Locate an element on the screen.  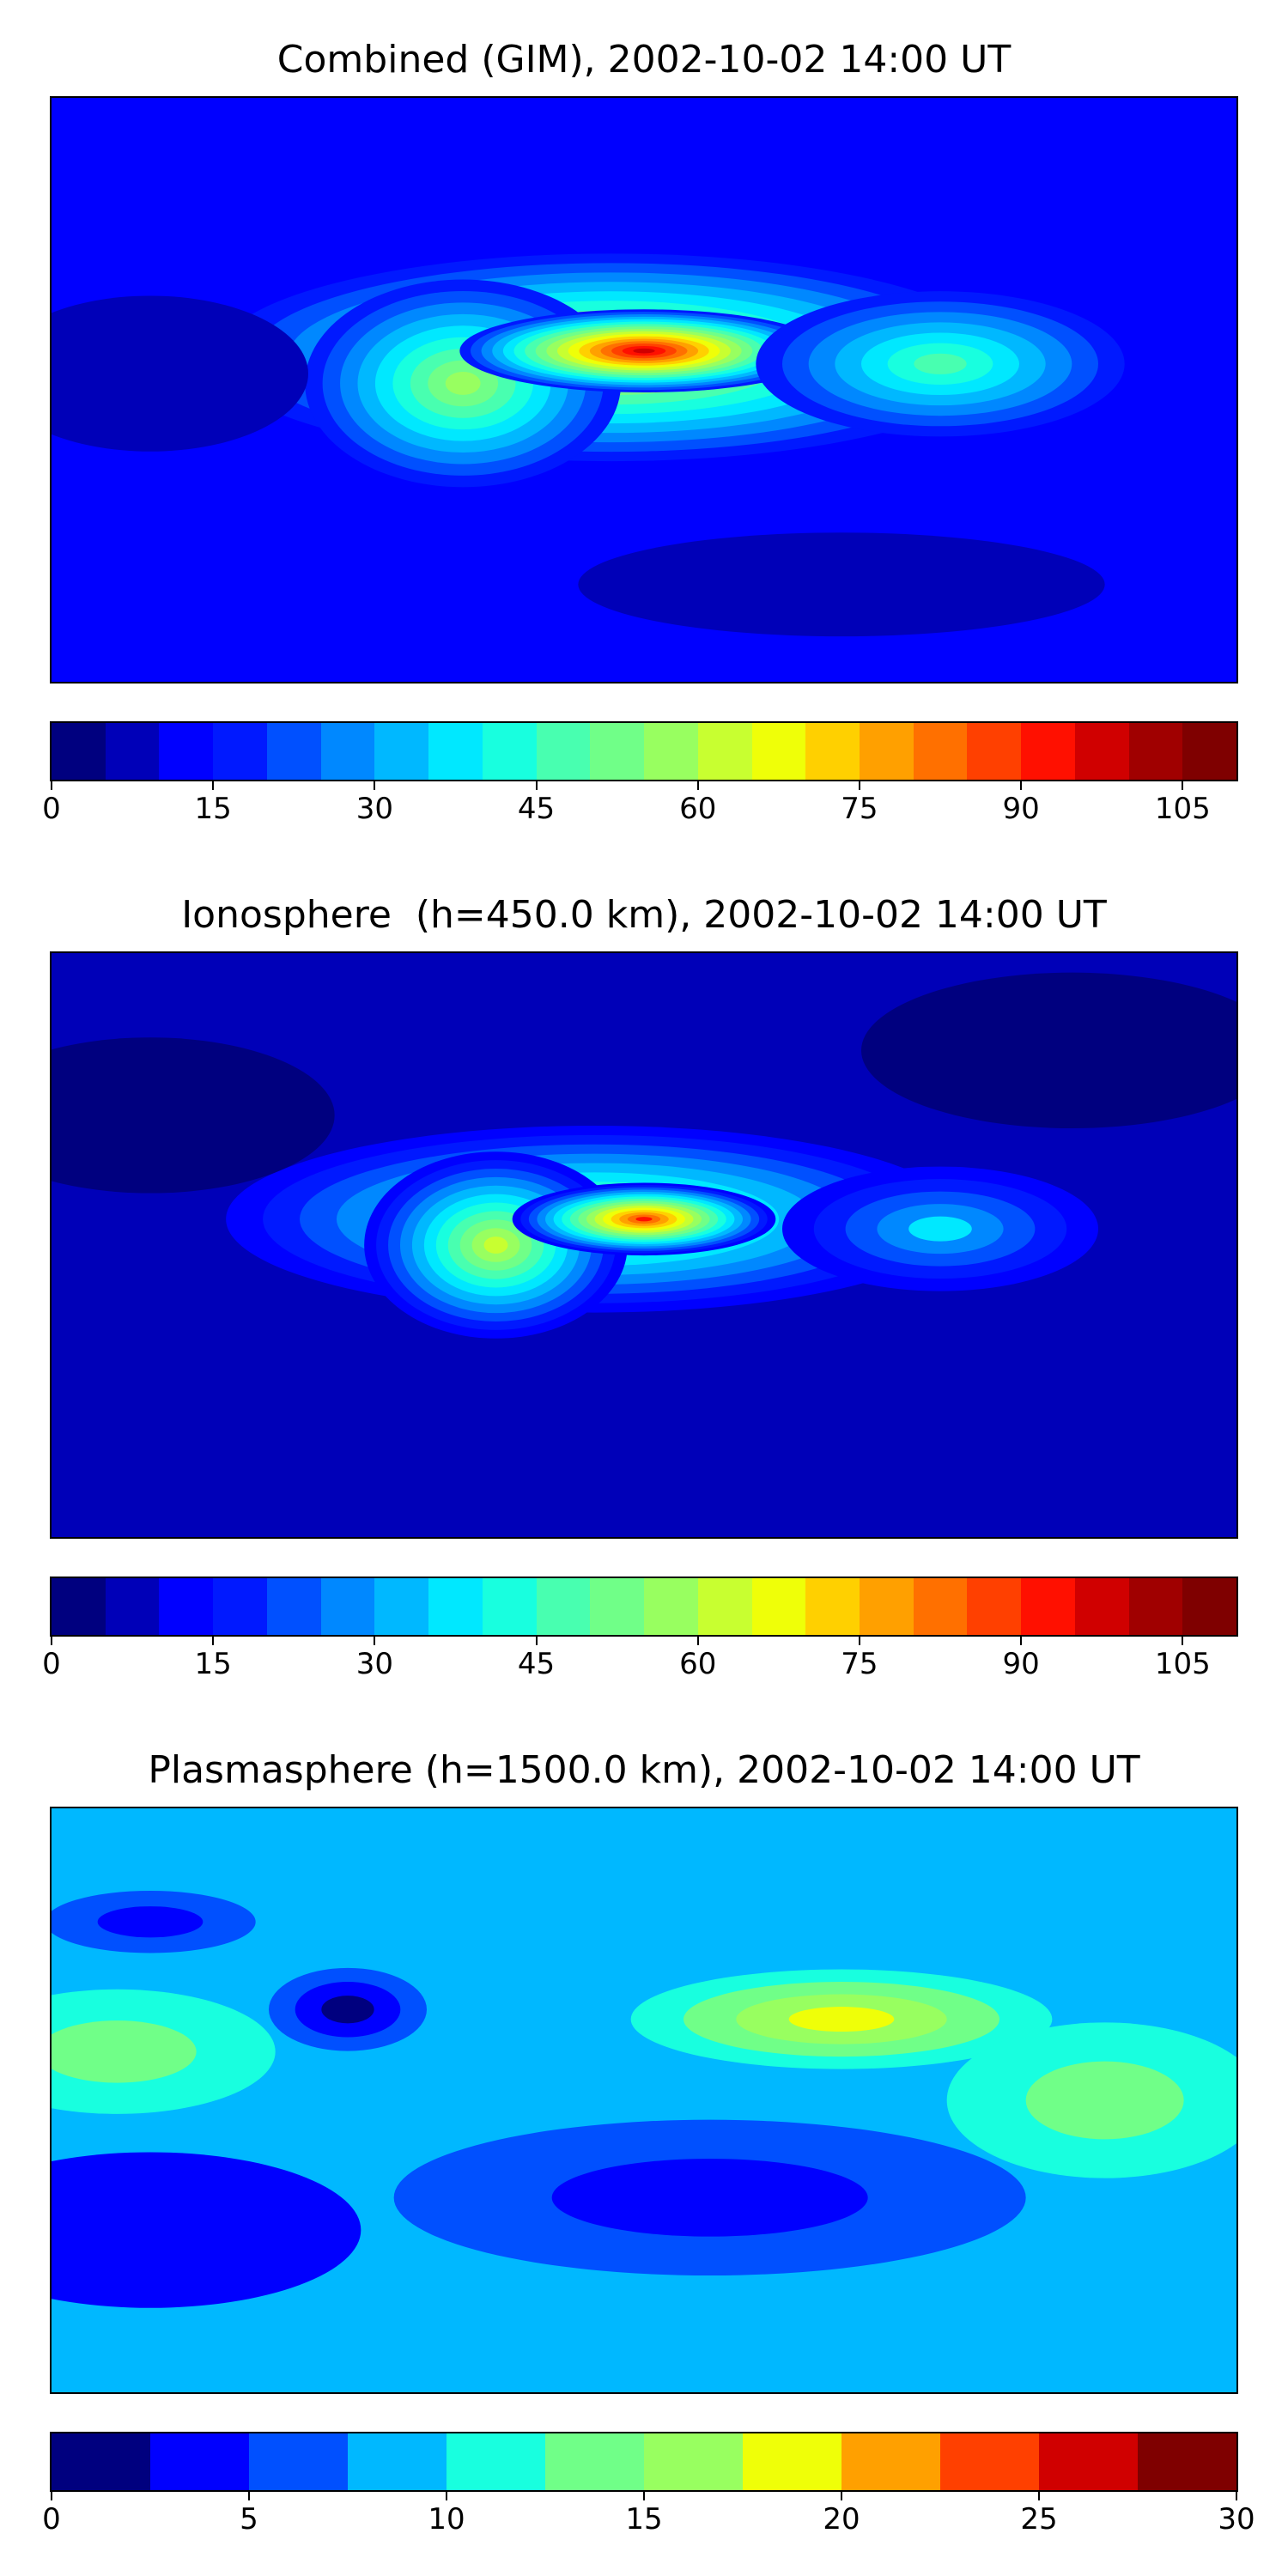
panel-1-colorbar-ticks: 0 15 30 45 60 75 90 105 is located at coordinates (639, 803).